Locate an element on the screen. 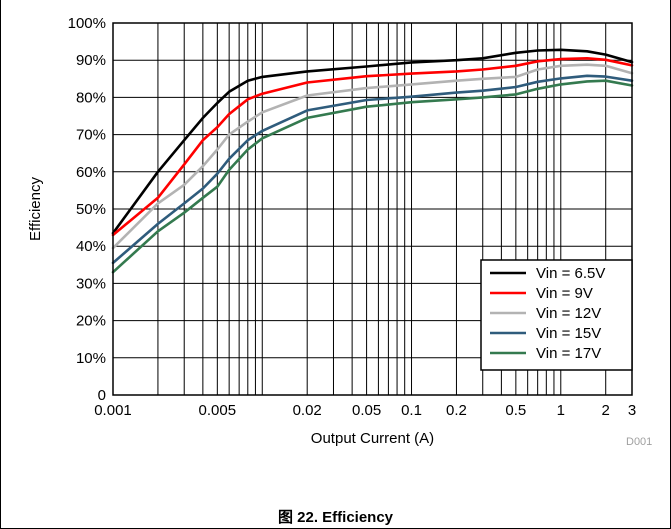  x-axis-label: Output Current (A) is located at coordinates (372, 438).